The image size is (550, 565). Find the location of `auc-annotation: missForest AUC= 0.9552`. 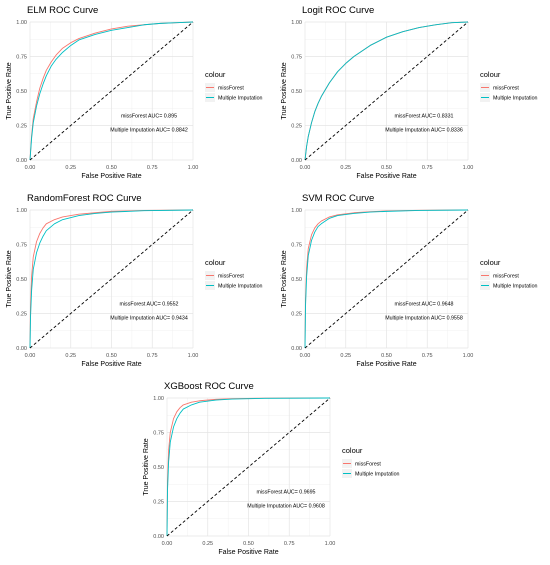

auc-annotation: missForest AUC= 0.9552 is located at coordinates (148, 305).